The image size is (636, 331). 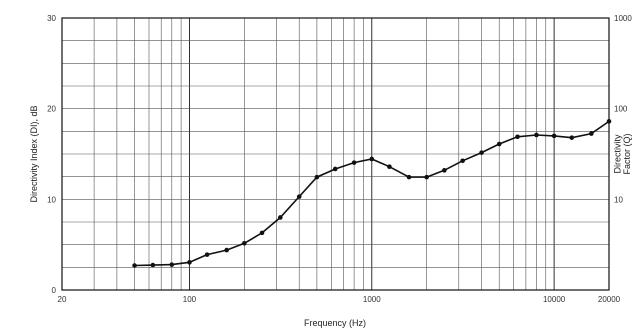 I want to click on x-axis-label: Frequency (Hz), so click(x=335, y=323).